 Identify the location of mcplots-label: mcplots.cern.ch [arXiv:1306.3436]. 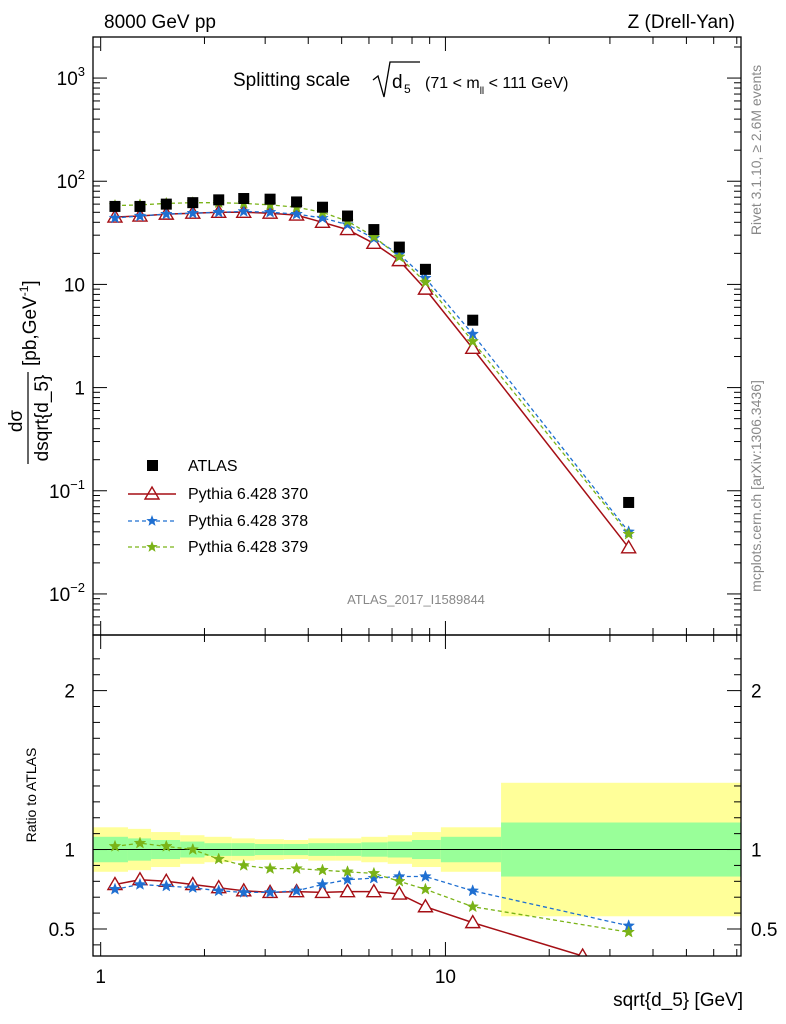
(756, 486).